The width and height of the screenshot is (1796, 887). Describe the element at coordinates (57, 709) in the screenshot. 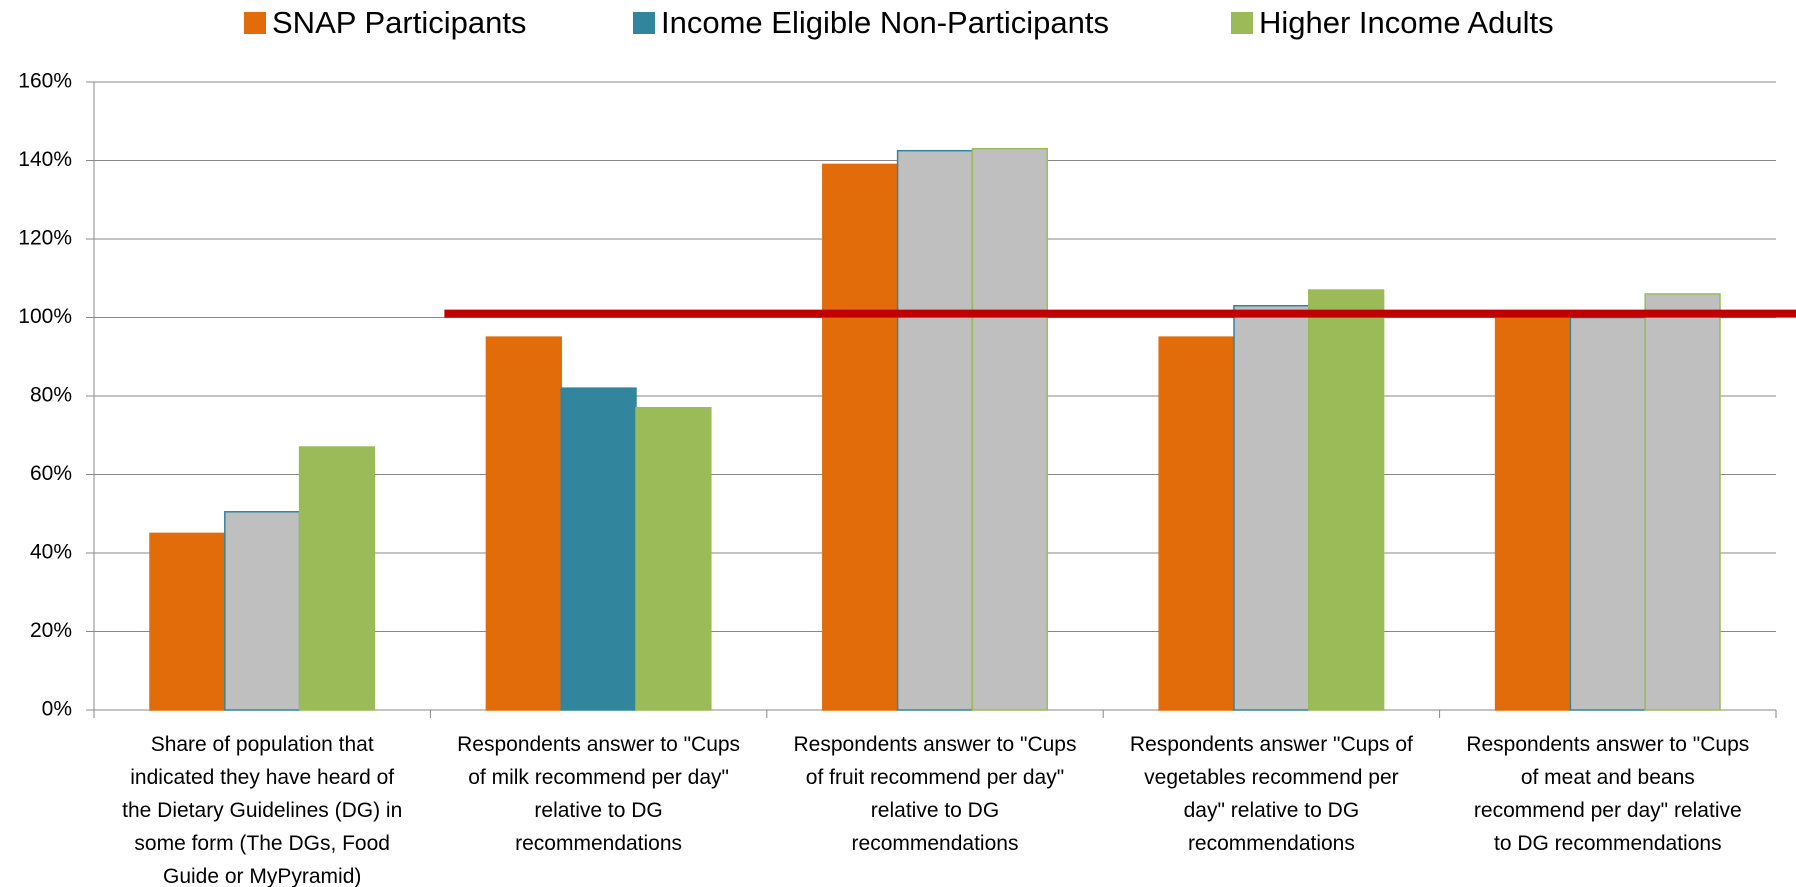

I see `y-tick-label: 0%` at that location.